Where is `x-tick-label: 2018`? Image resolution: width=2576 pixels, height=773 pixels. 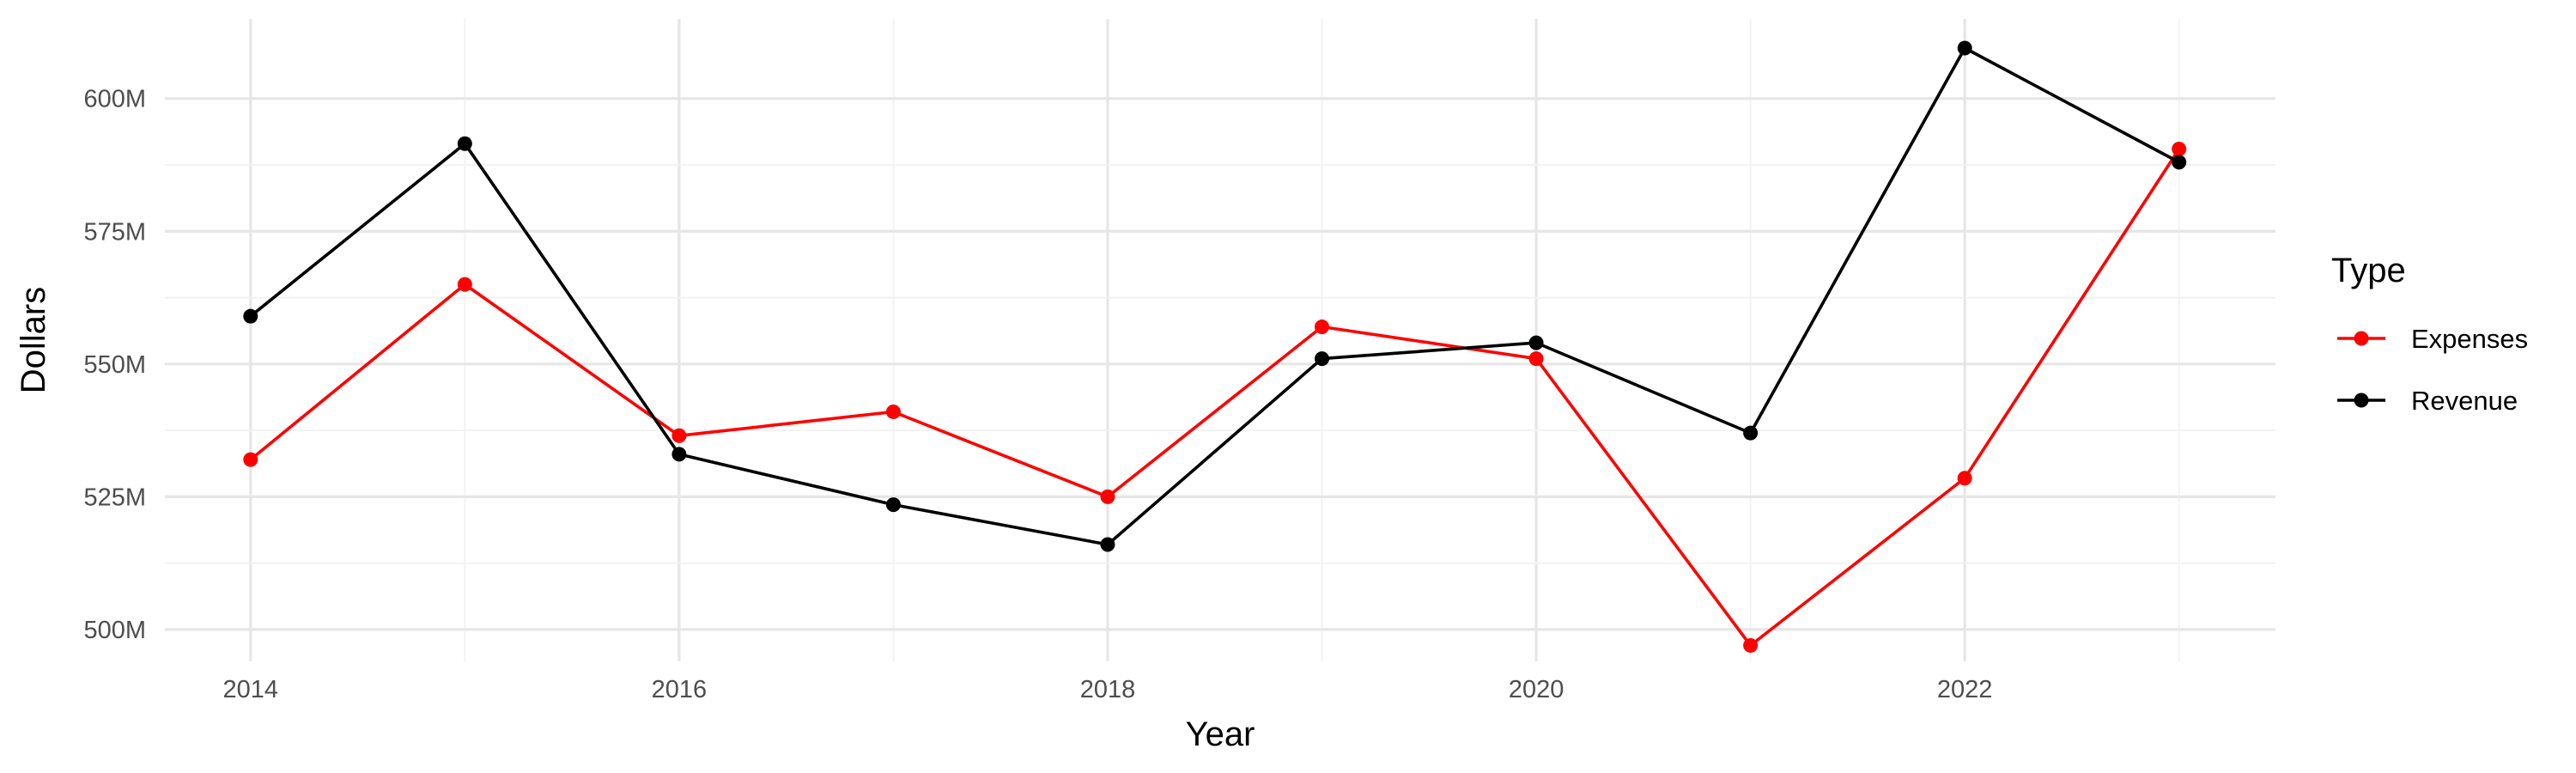
x-tick-label: 2018 is located at coordinates (1108, 689).